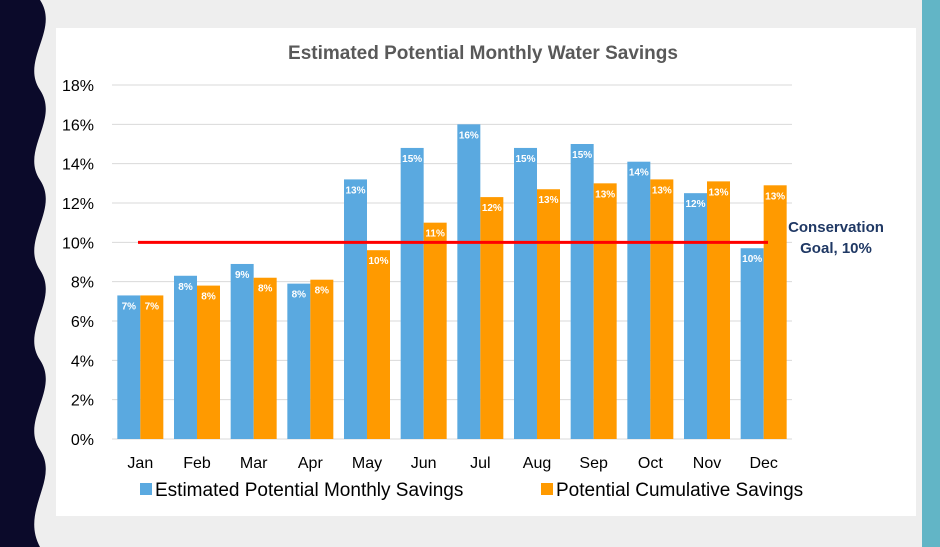 The height and width of the screenshot is (547, 940). Describe the element at coordinates (435, 234) in the screenshot. I see `data-label-cumulative: 11%` at that location.